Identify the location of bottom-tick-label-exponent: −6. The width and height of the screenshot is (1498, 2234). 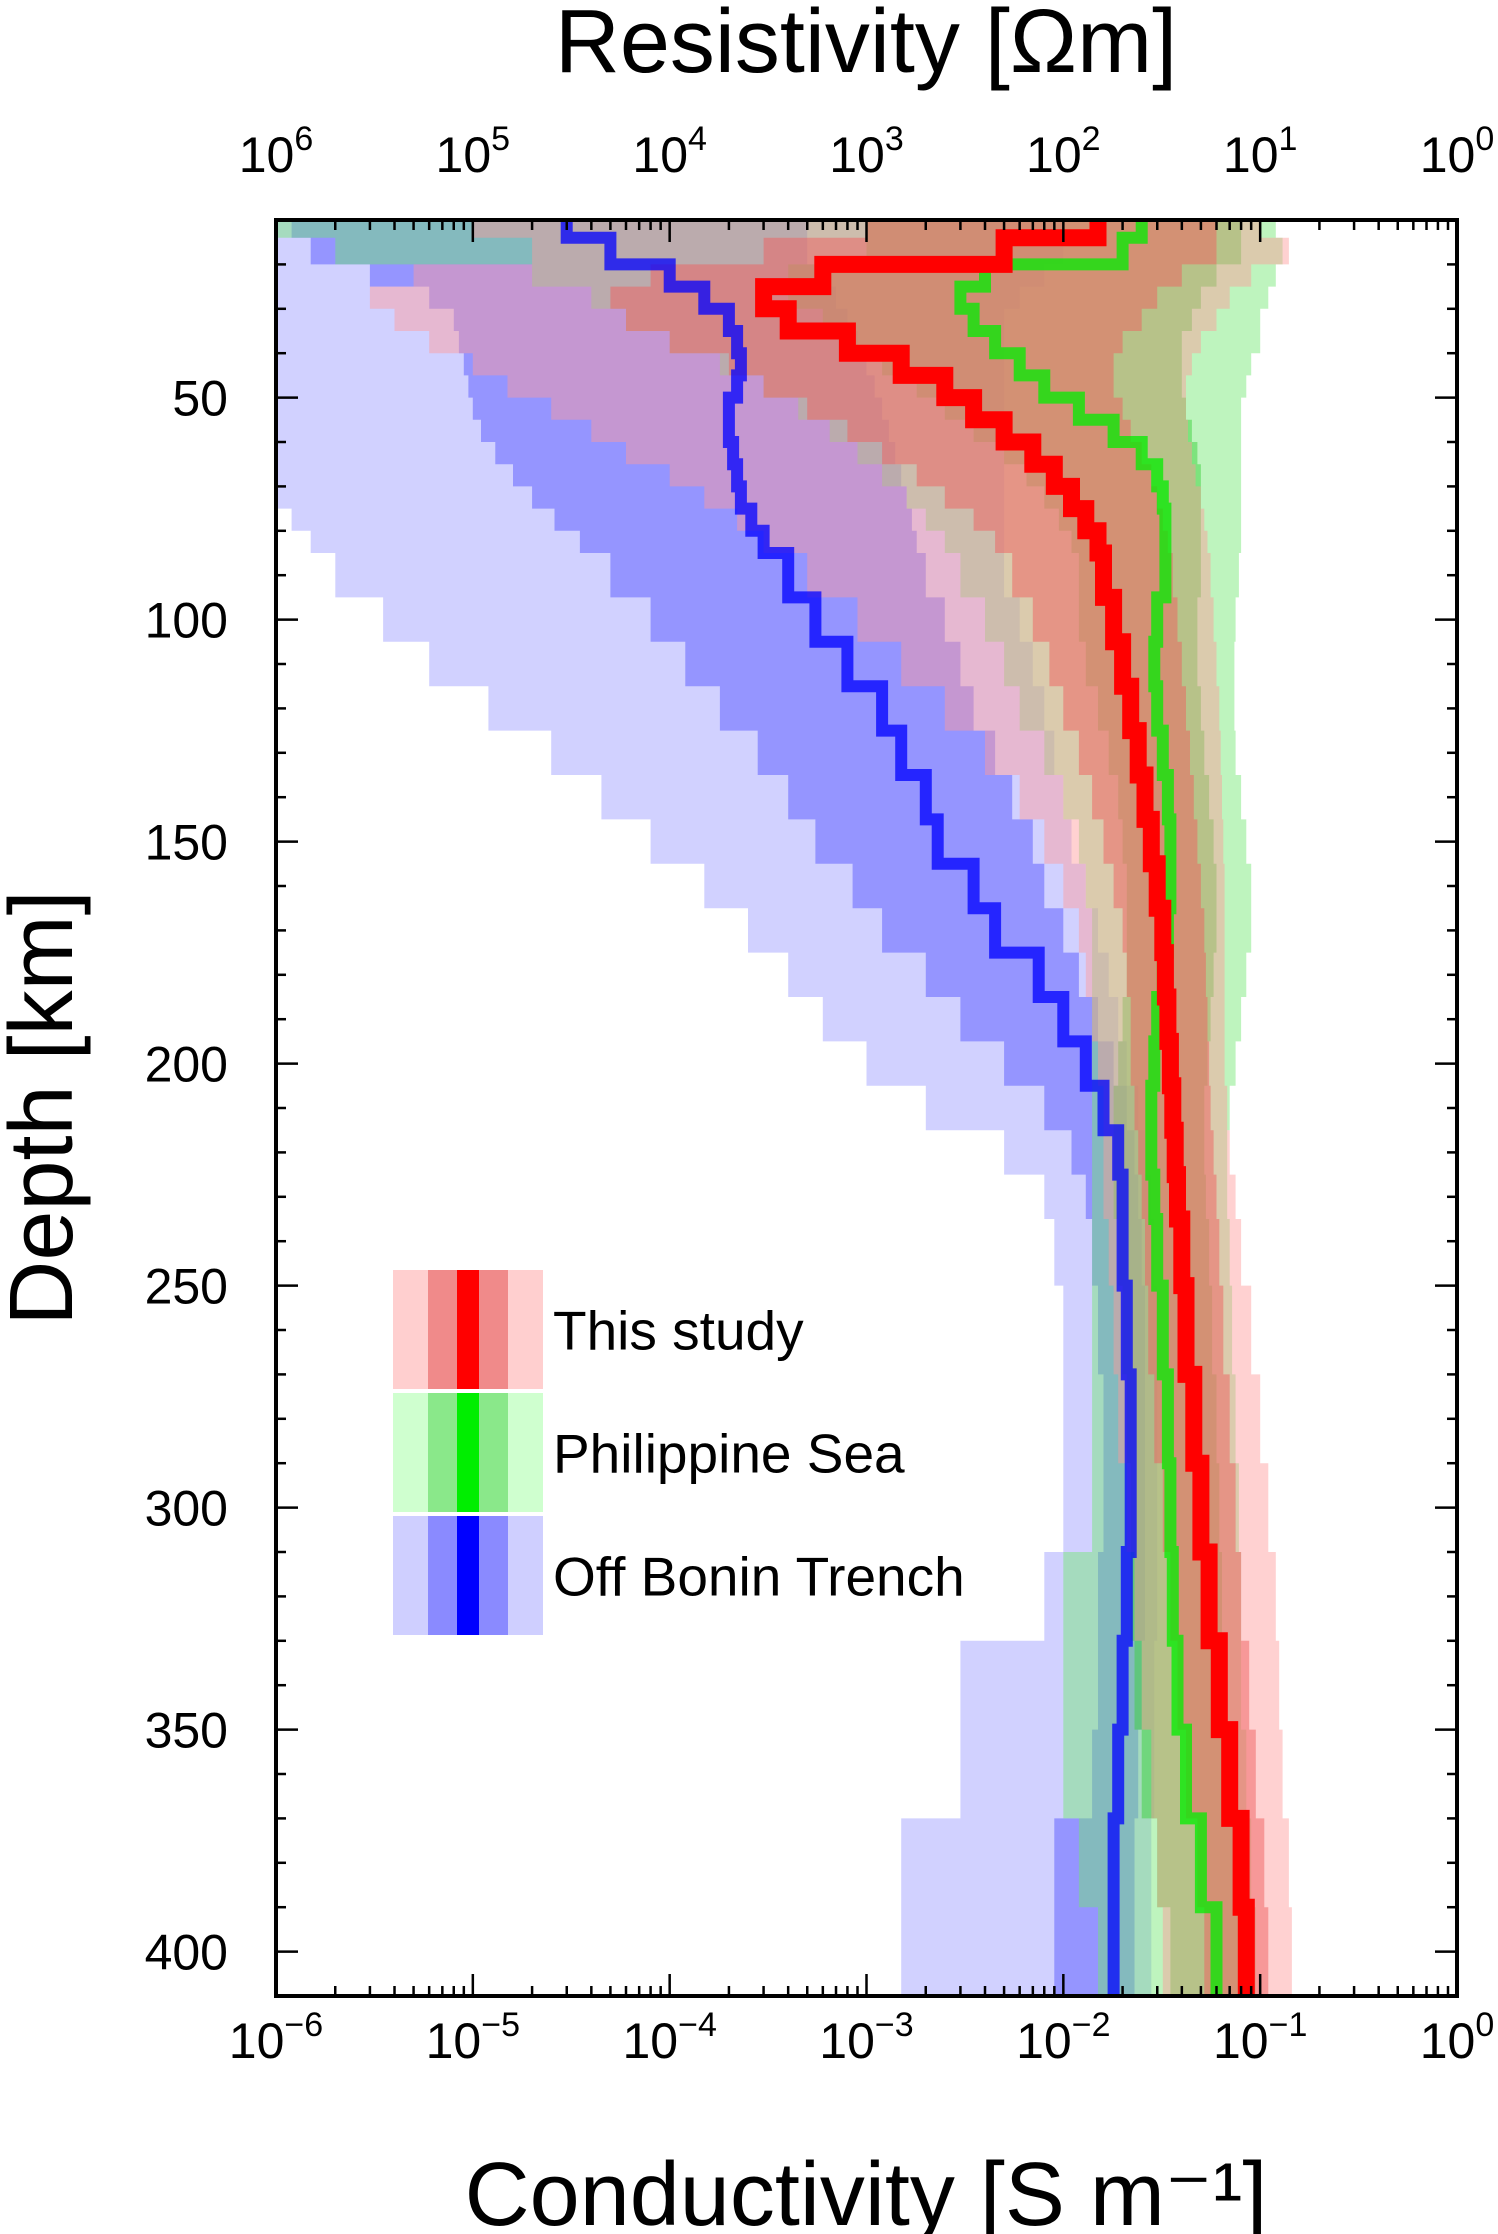
(303, 2025).